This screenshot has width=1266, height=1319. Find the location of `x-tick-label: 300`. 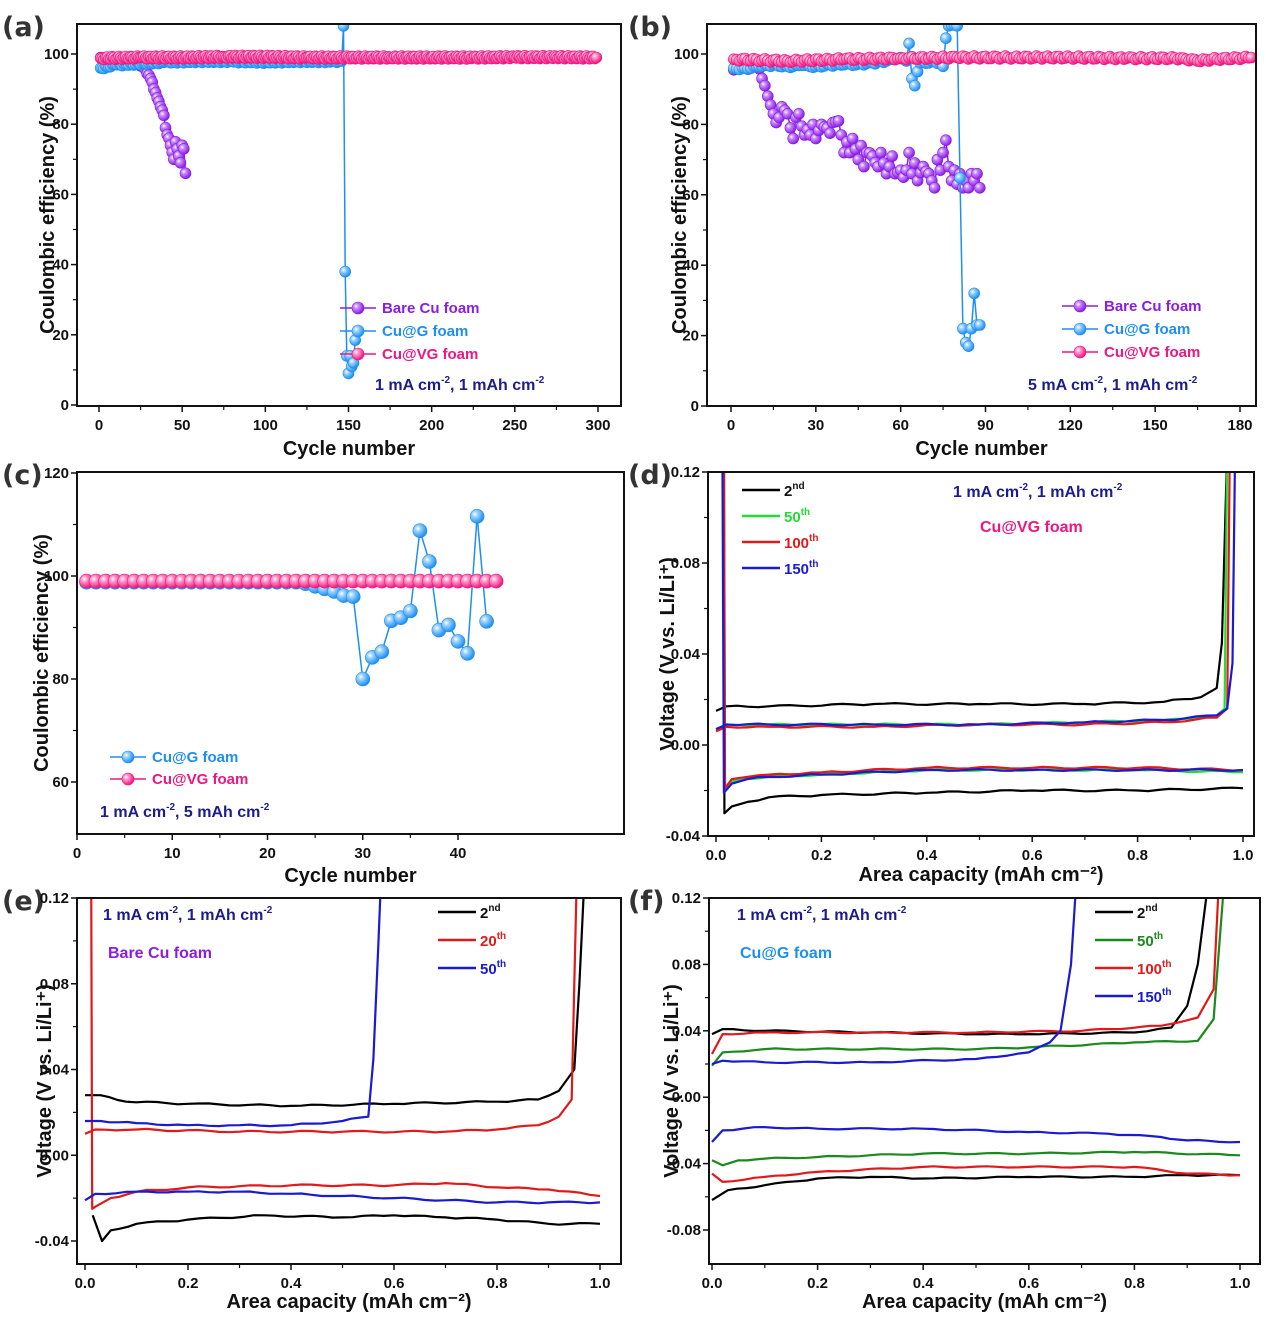

x-tick-label: 300 is located at coordinates (597, 425).